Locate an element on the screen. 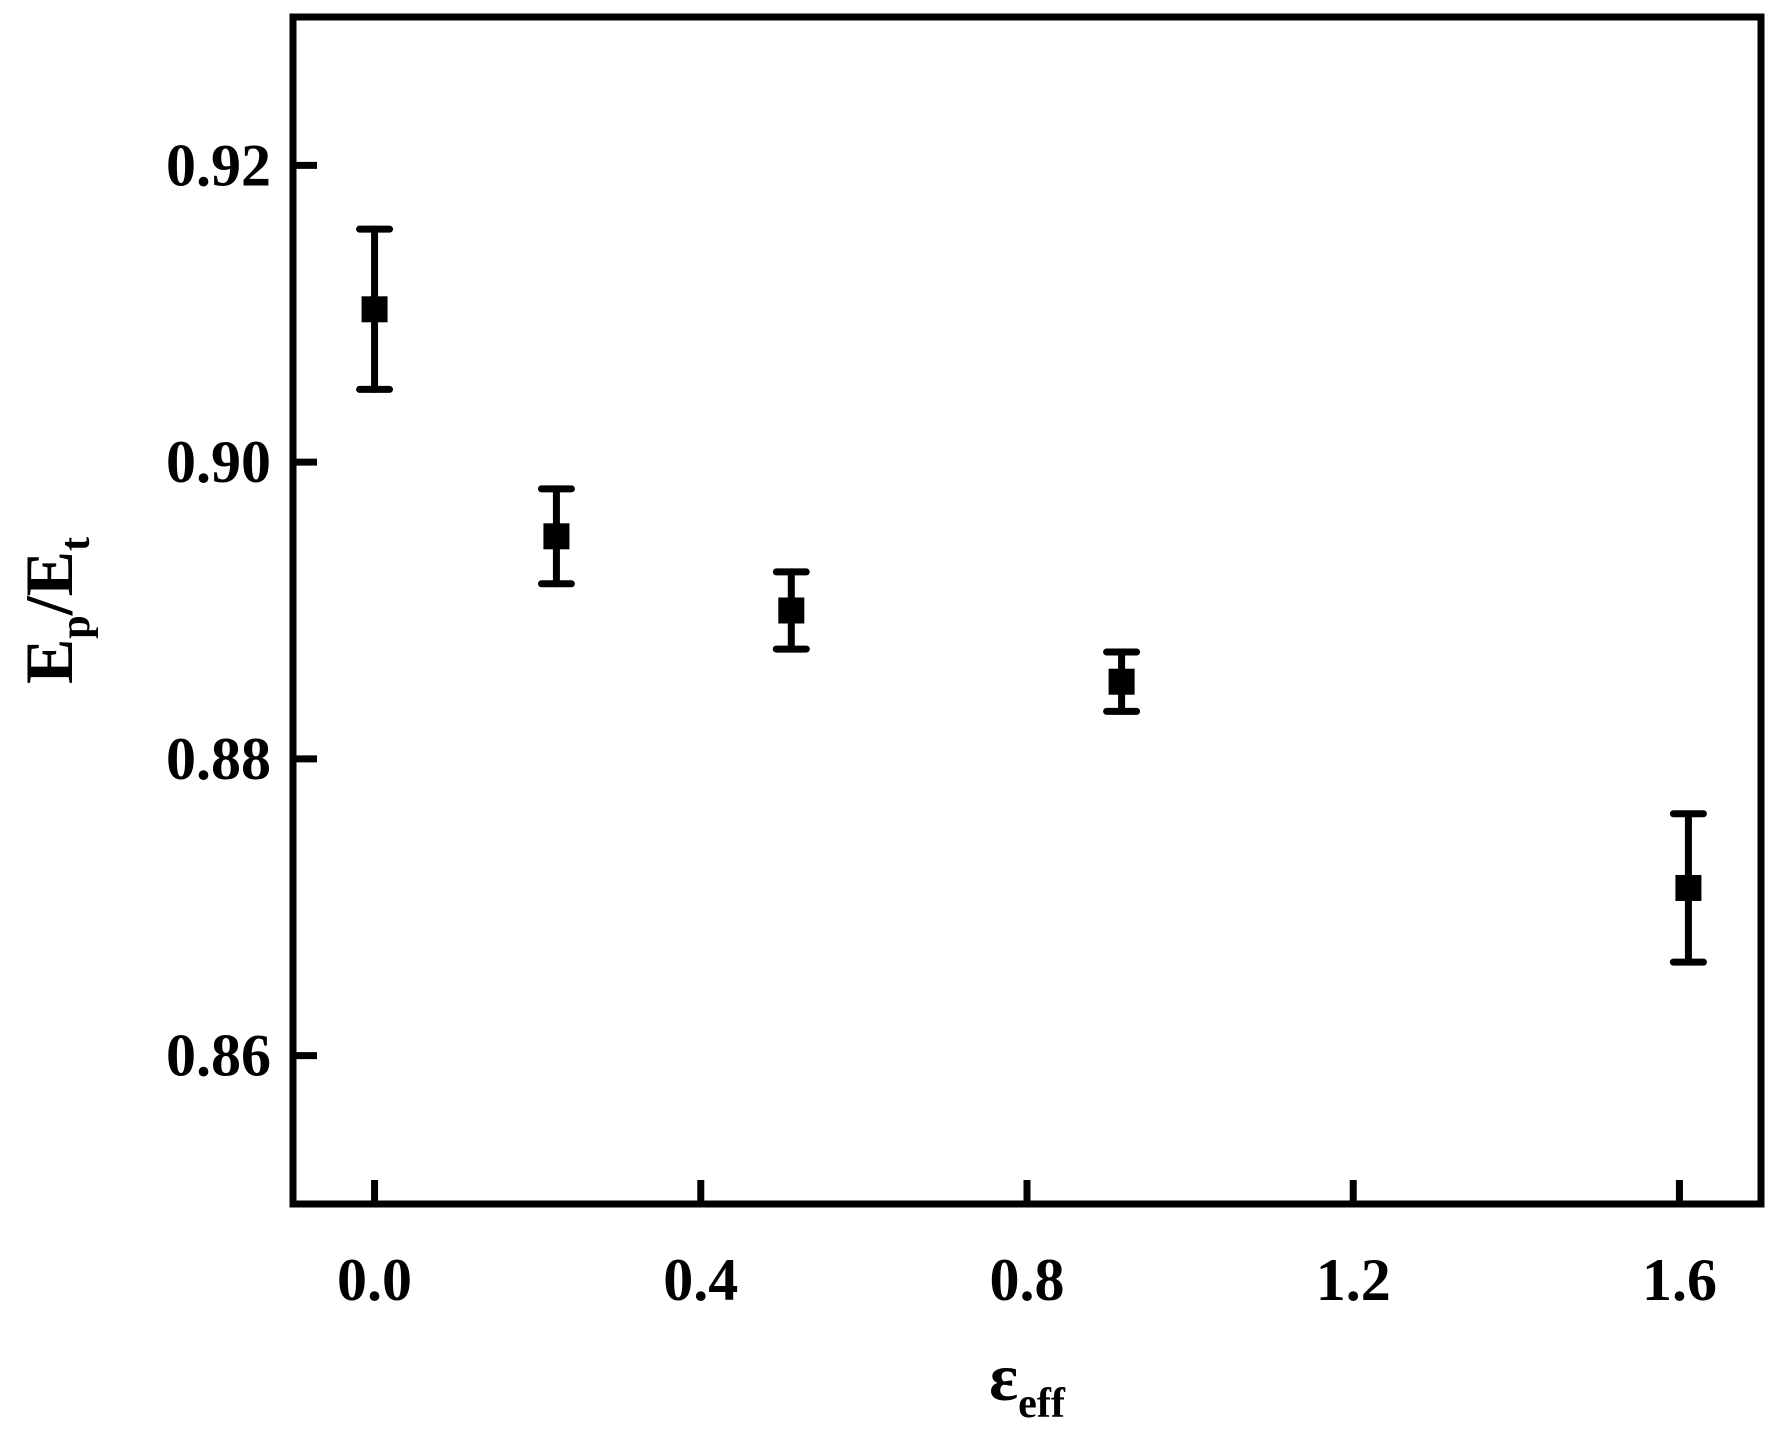 This screenshot has width=1779, height=1446. x-axis-label: εeff is located at coordinates (1027, 1383).